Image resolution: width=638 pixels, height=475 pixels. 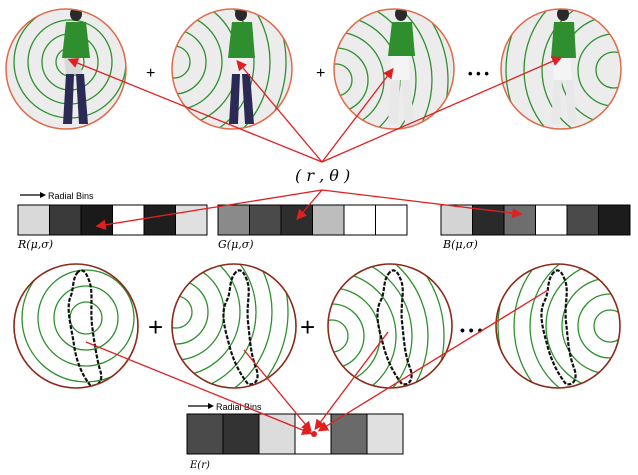 I want to click on b-histogram: B(μ,σ), so click(x=535, y=227).